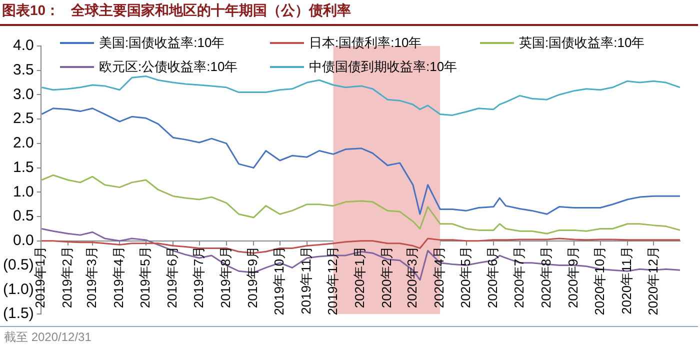  I want to click on y-tick-label: 3.0, so click(23, 94).